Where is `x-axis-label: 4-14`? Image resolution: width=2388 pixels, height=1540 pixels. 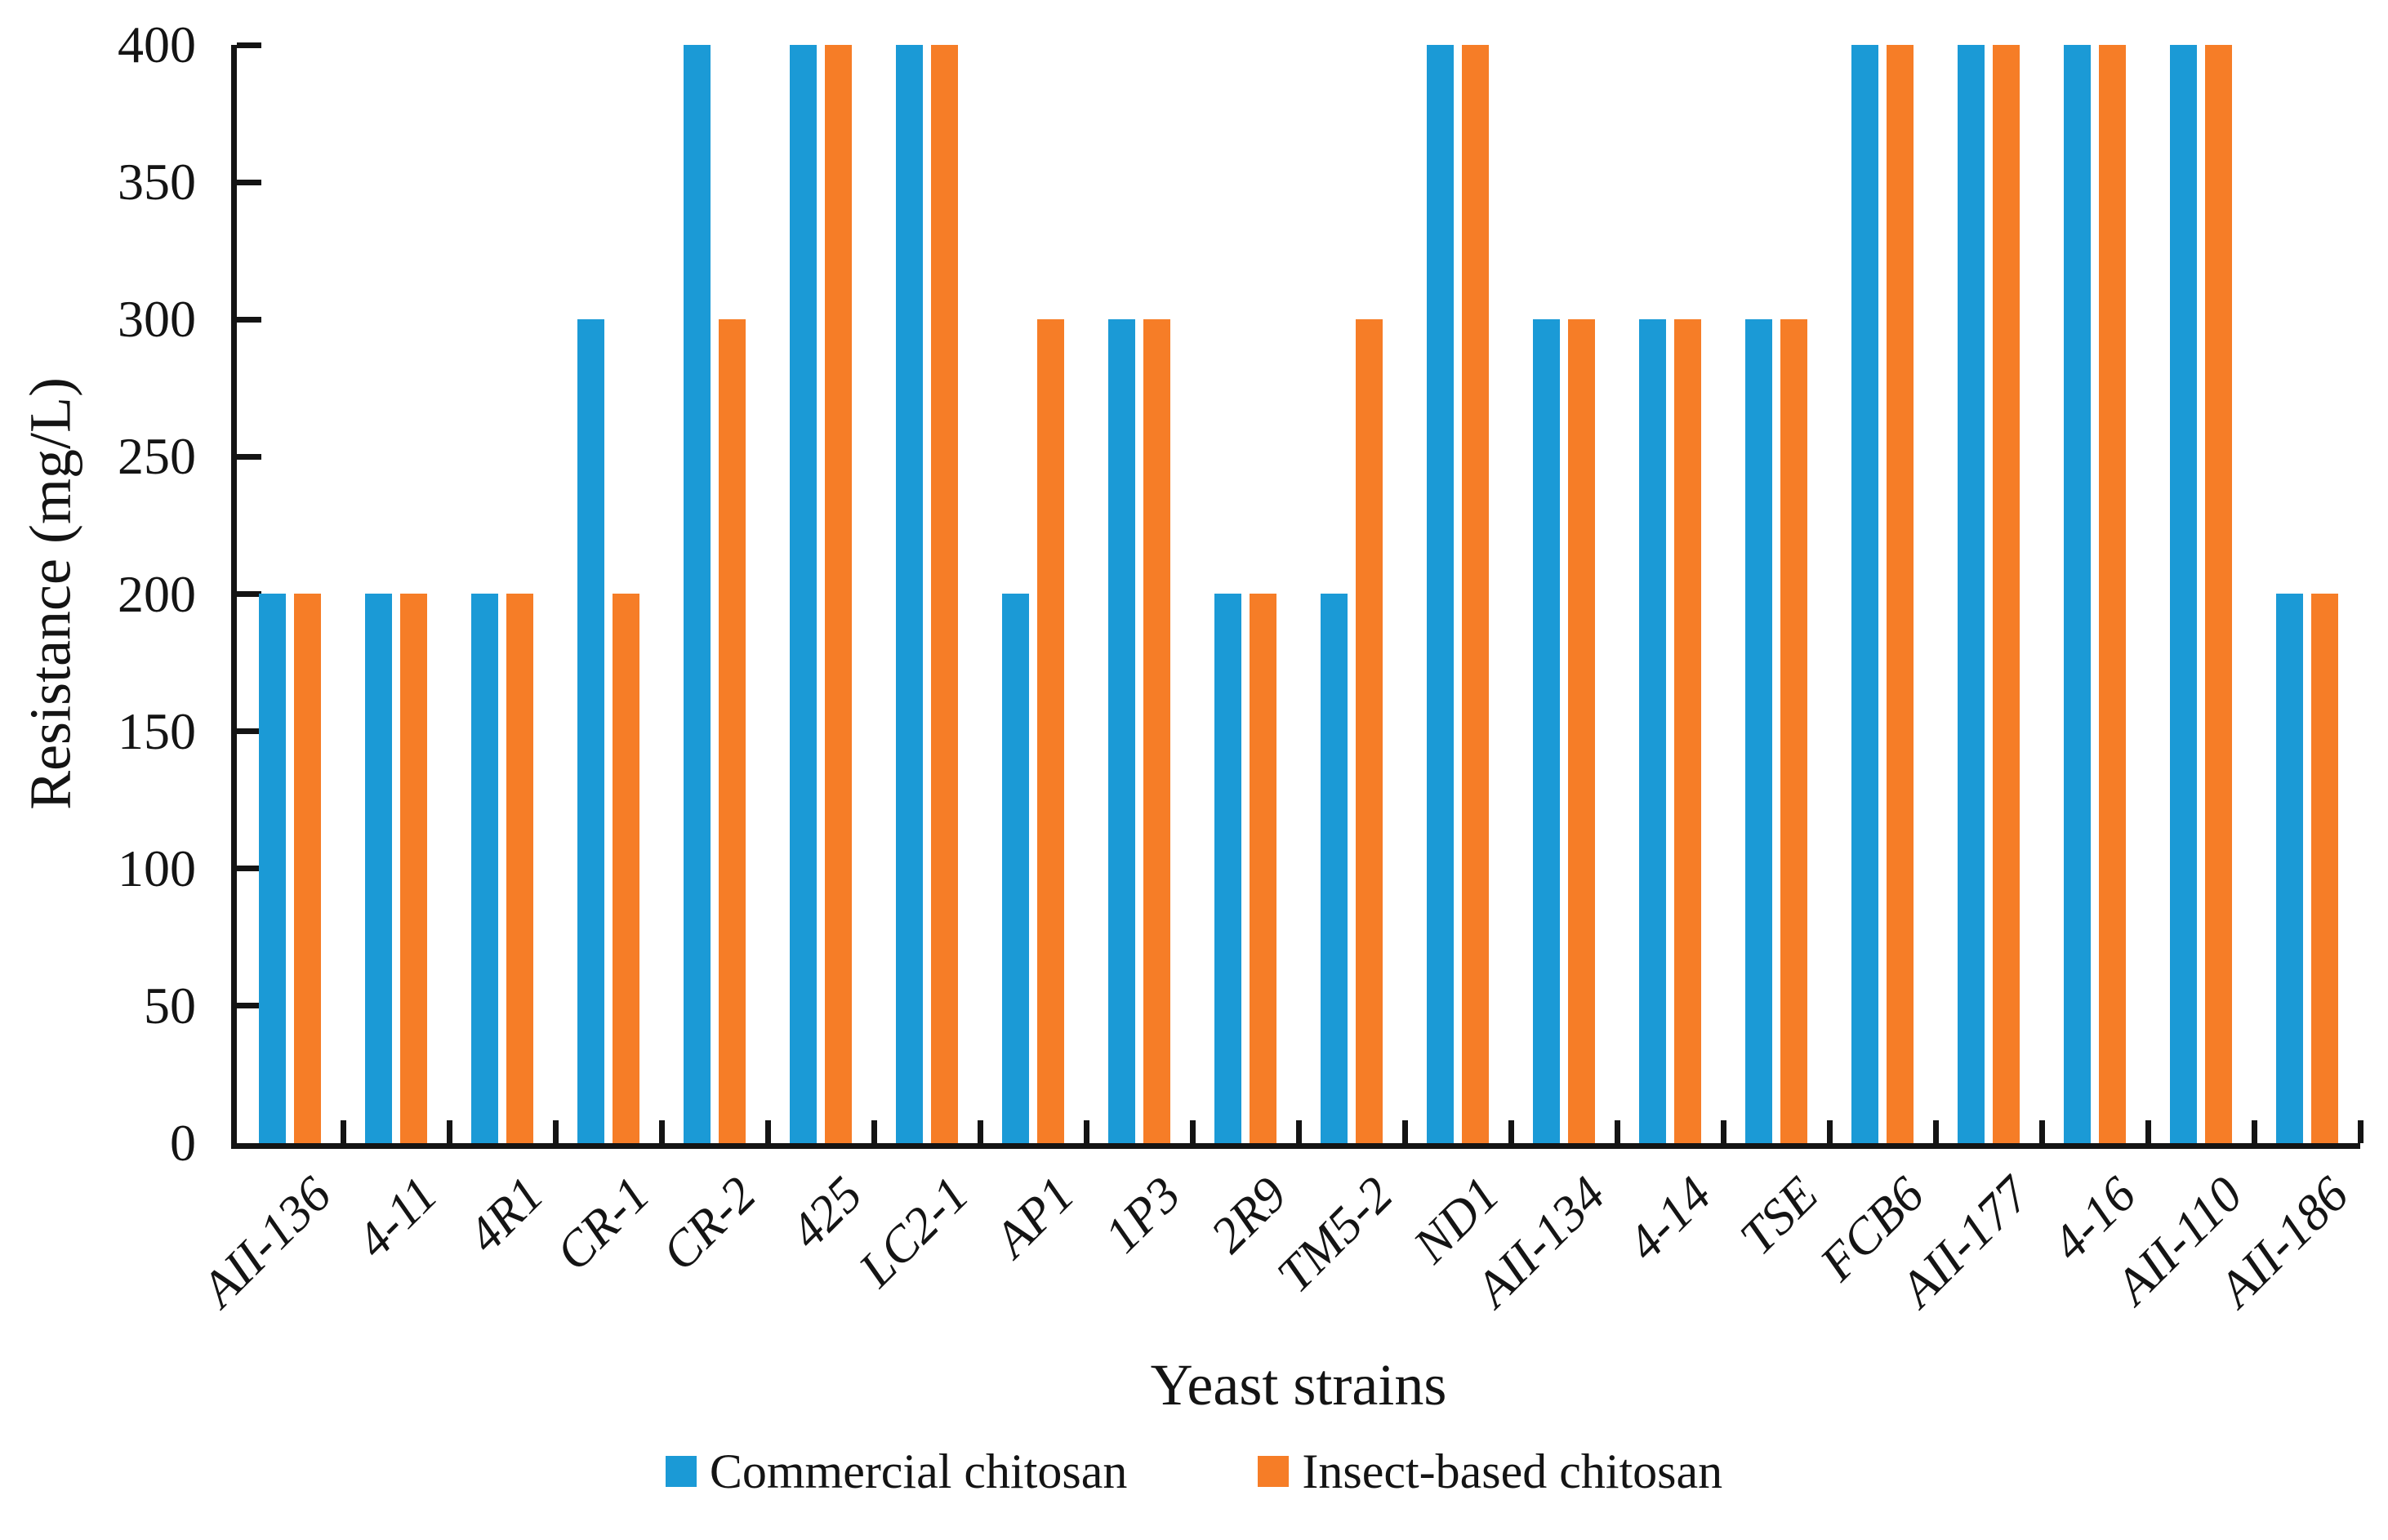
x-axis-label: 4-14 is located at coordinates (1669, 1219).